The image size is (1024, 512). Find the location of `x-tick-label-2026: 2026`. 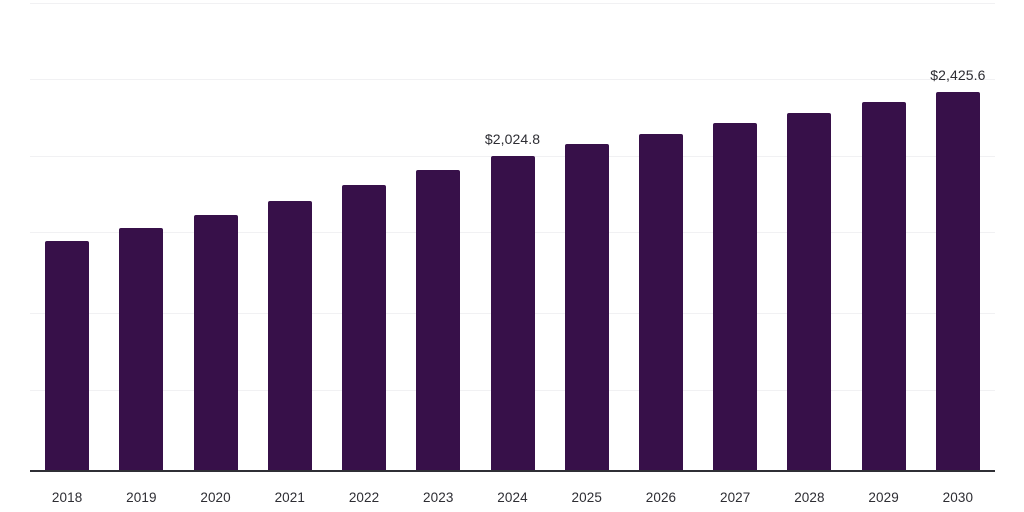

x-tick-label-2026: 2026 is located at coordinates (661, 497).